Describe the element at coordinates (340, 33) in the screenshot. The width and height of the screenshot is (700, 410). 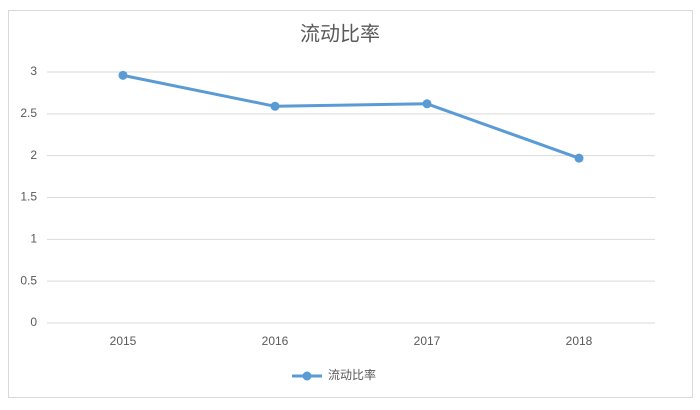
I see `chart-title: 流动比率` at that location.